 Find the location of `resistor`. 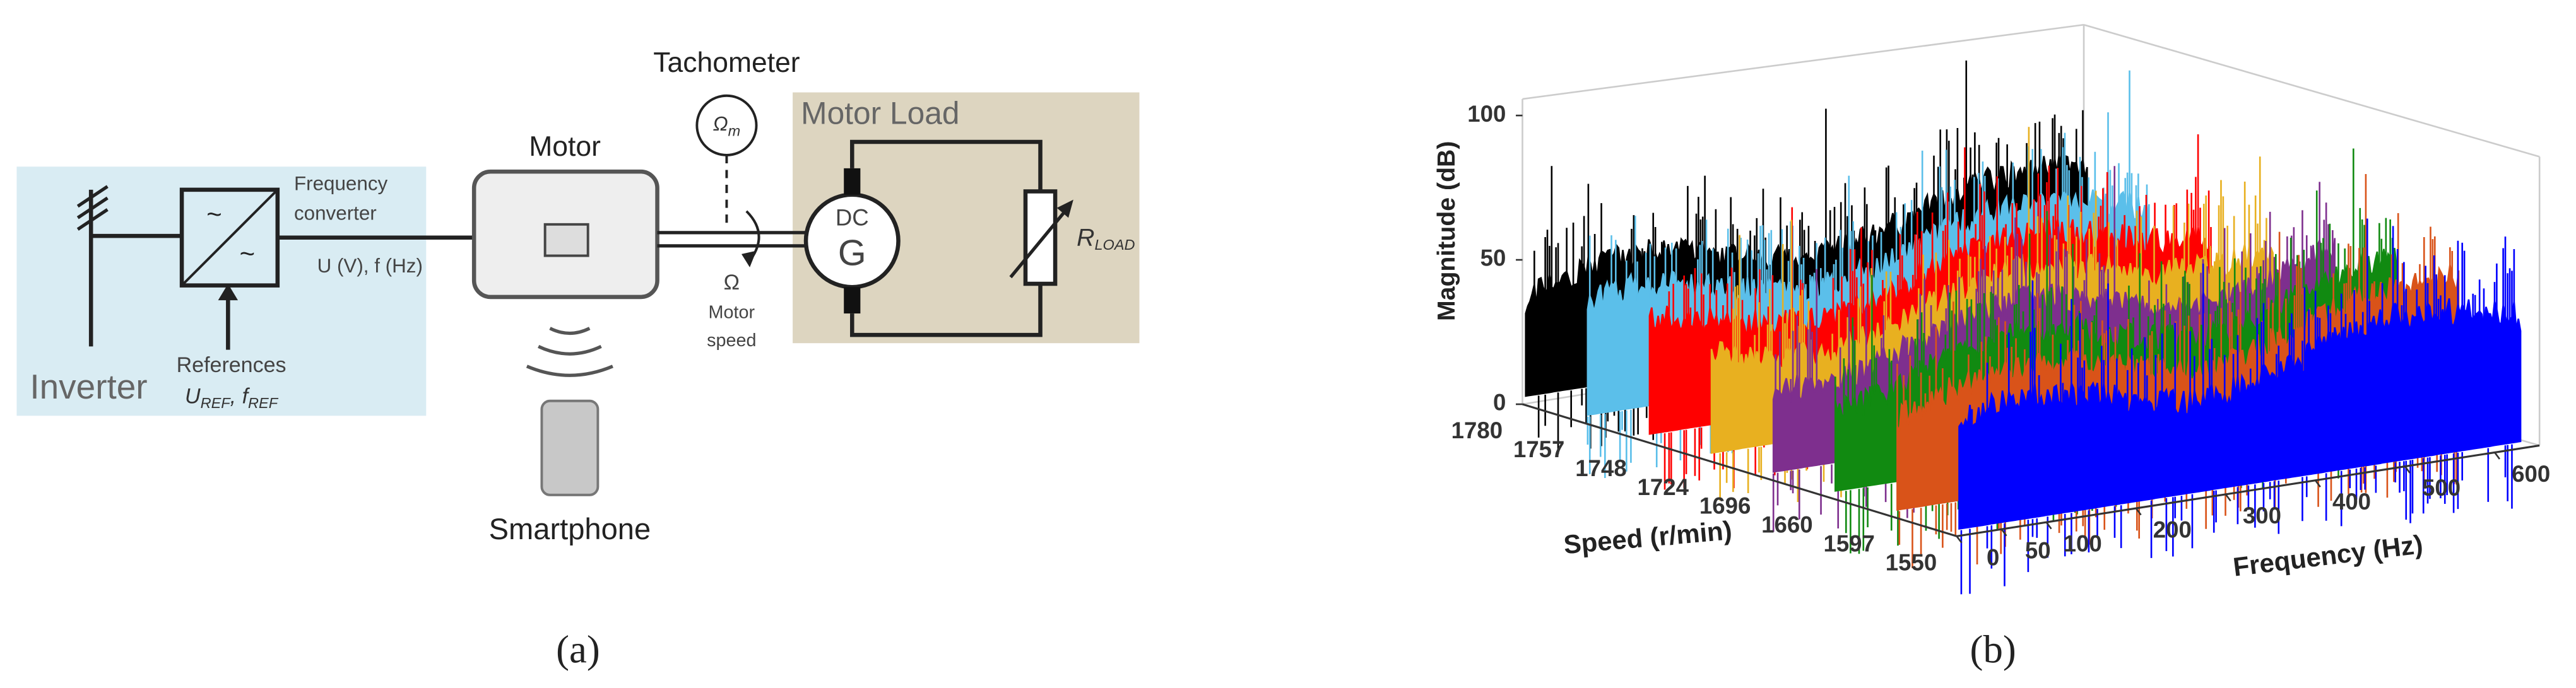

resistor is located at coordinates (1040, 237).